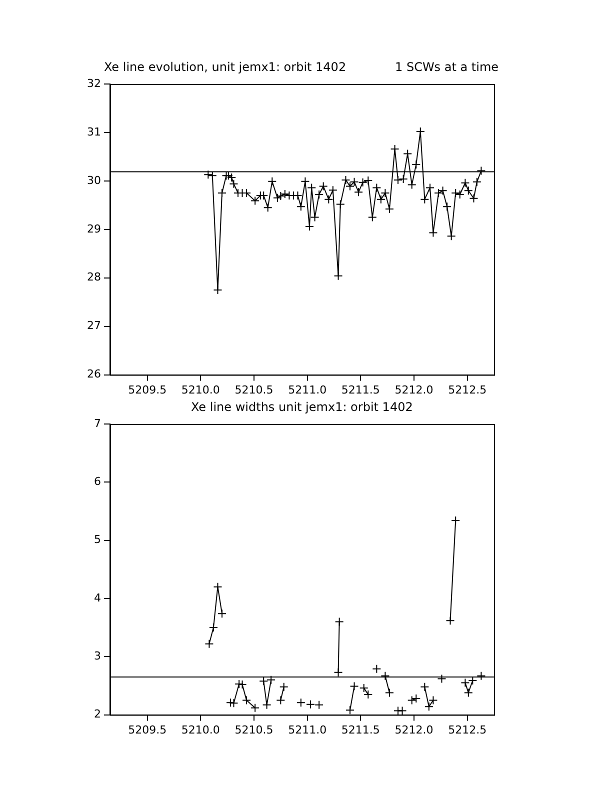 Image resolution: width=612 pixels, height=792 pixels. I want to click on chart-title: Xe line widths unit jemx1: orbit 1402, so click(302, 407).